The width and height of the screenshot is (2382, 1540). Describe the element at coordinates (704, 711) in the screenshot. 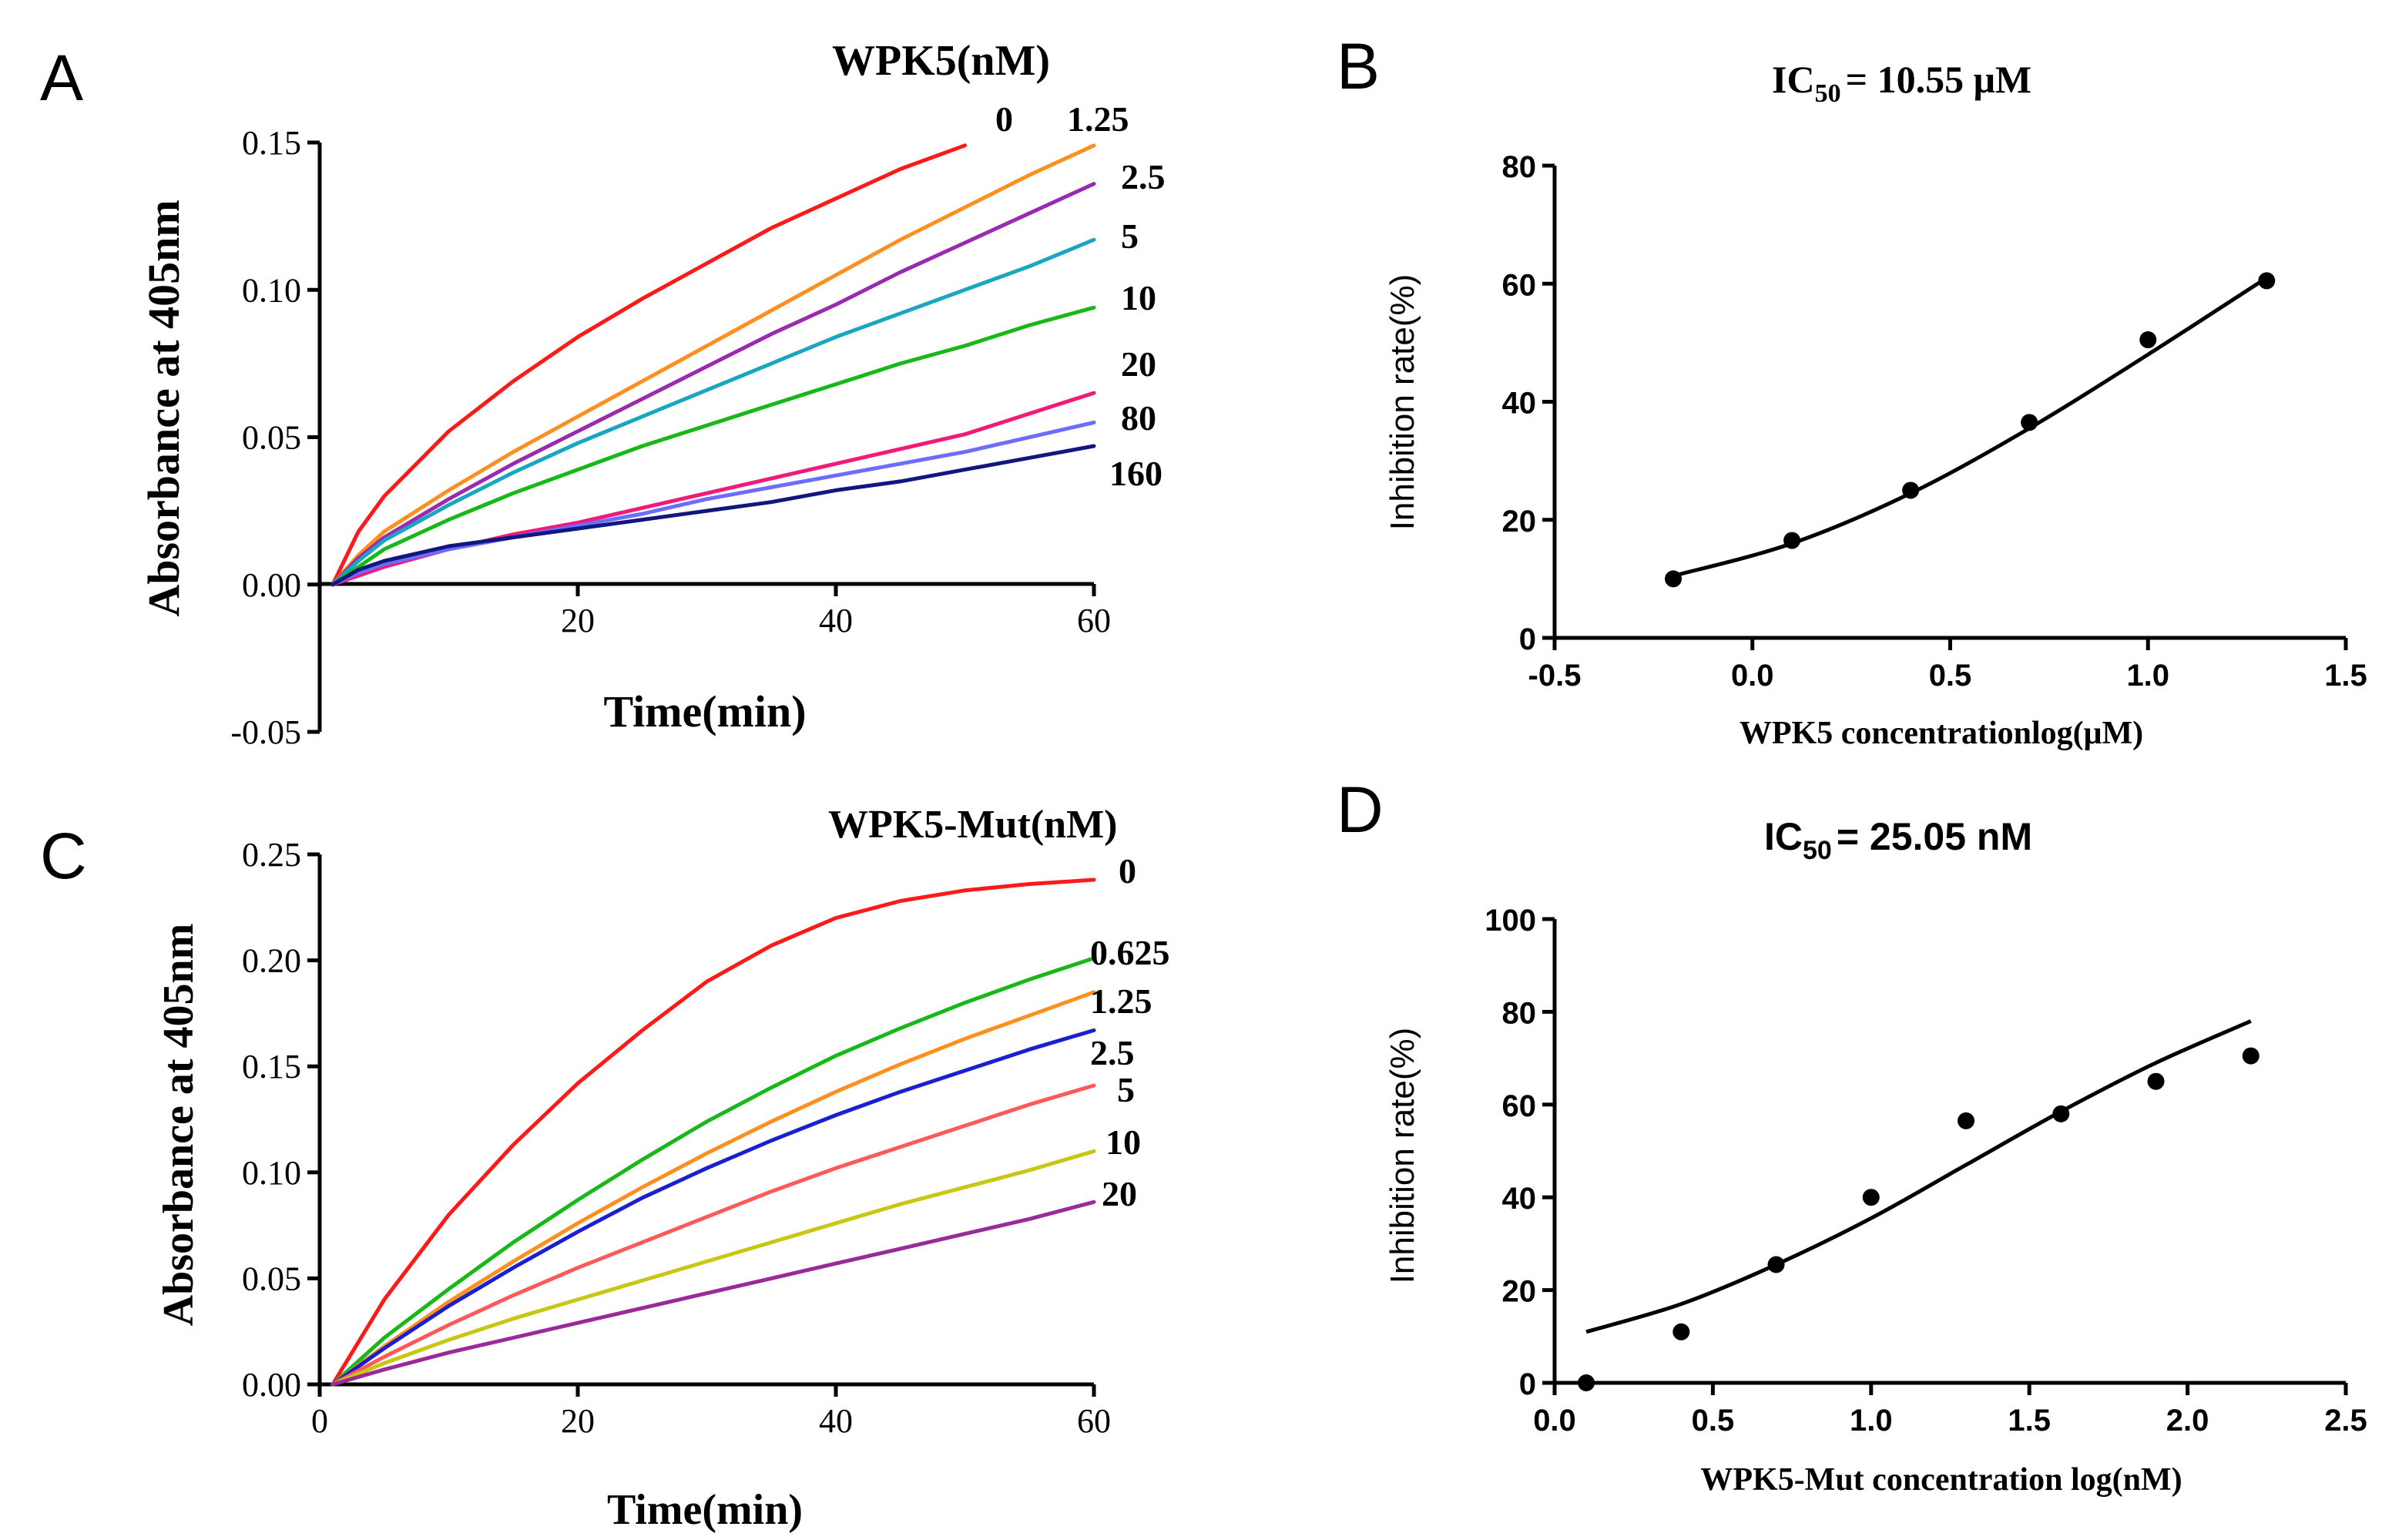

I see `chart-a-xlabel: Time(min)` at that location.